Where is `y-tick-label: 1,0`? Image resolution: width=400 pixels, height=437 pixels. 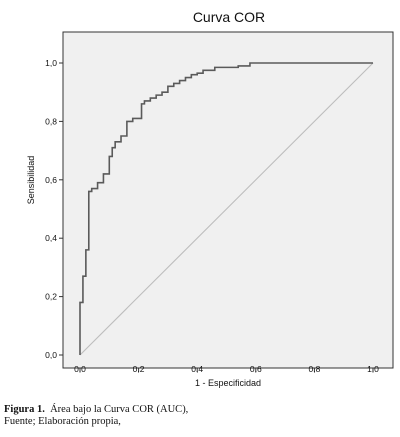
y-tick-label: 1,0 is located at coordinates (51, 63).